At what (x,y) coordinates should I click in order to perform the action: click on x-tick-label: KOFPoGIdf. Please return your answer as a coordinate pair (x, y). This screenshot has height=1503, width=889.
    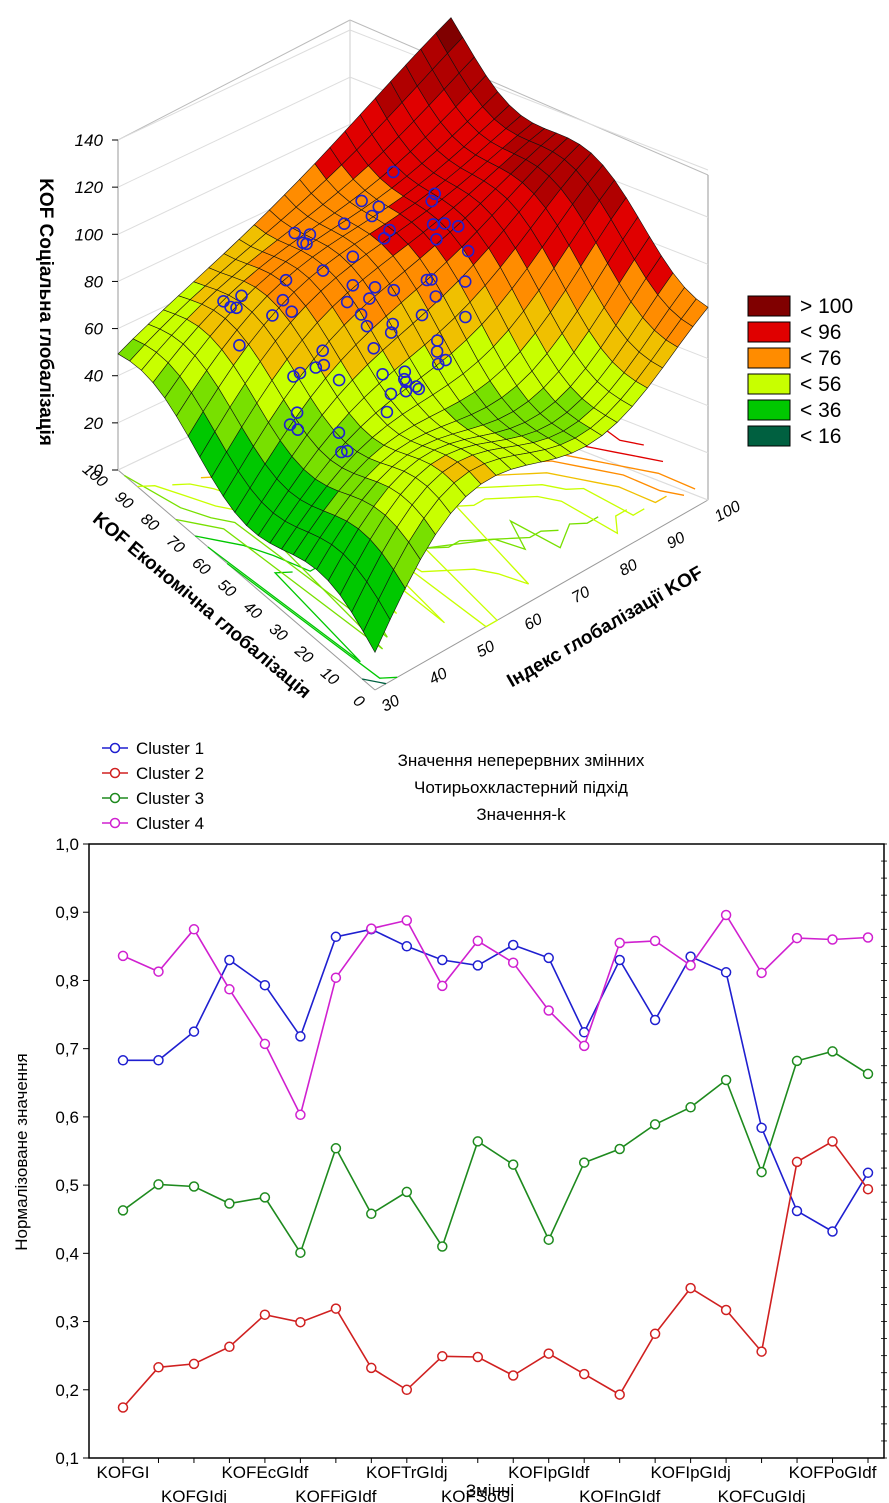
    Looking at the image, I should click on (833, 1472).